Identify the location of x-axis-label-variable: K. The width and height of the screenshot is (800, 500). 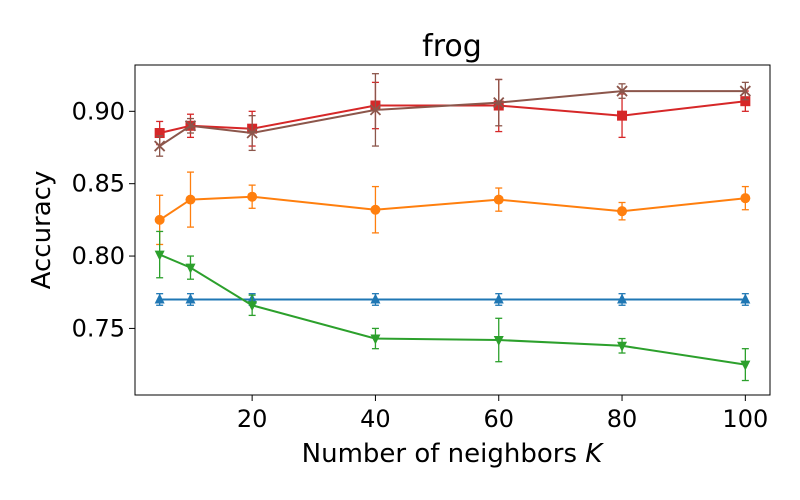
(594, 454).